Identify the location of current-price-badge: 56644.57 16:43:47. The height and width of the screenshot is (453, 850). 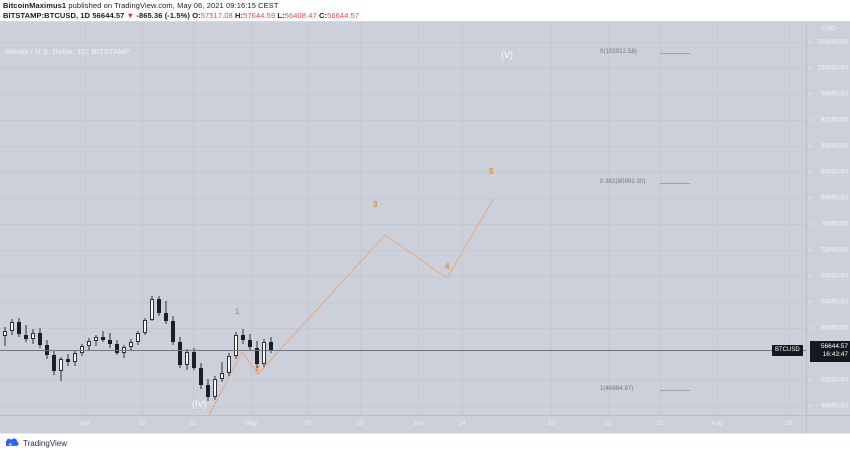
(830, 351).